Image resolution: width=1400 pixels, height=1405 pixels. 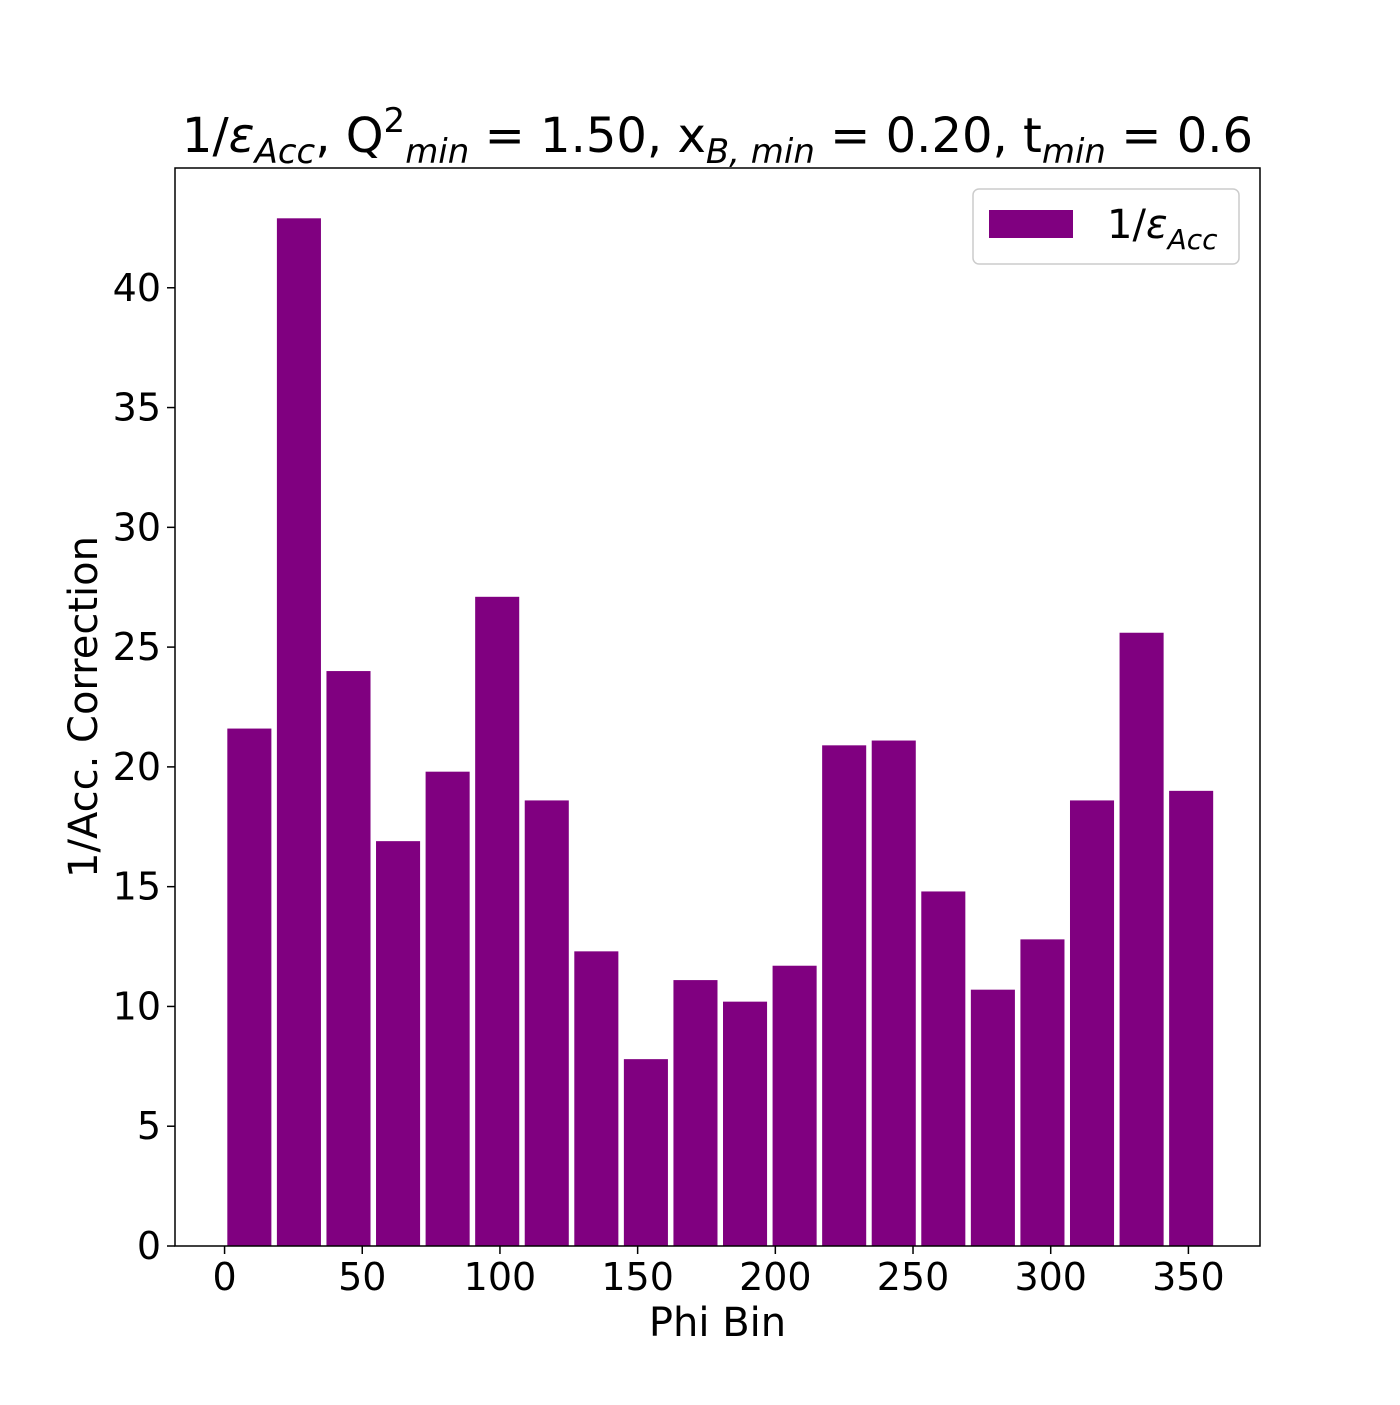 What do you see at coordinates (913, 1277) in the screenshot?
I see `x-tick-label: 250` at bounding box center [913, 1277].